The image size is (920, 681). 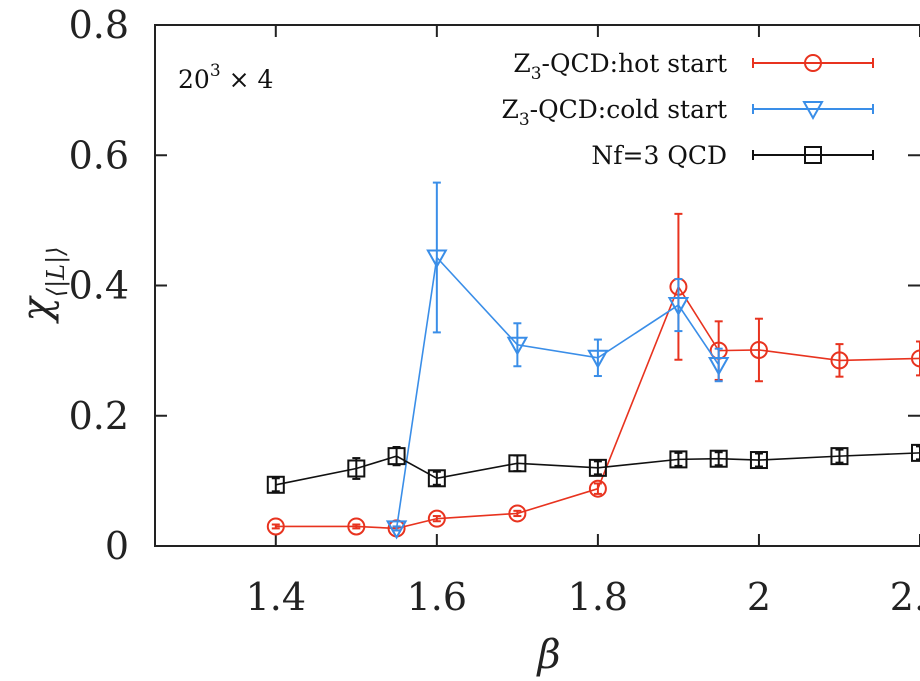 I want to click on svg-text: χ⟨|L|⟩, so click(x=42, y=285).